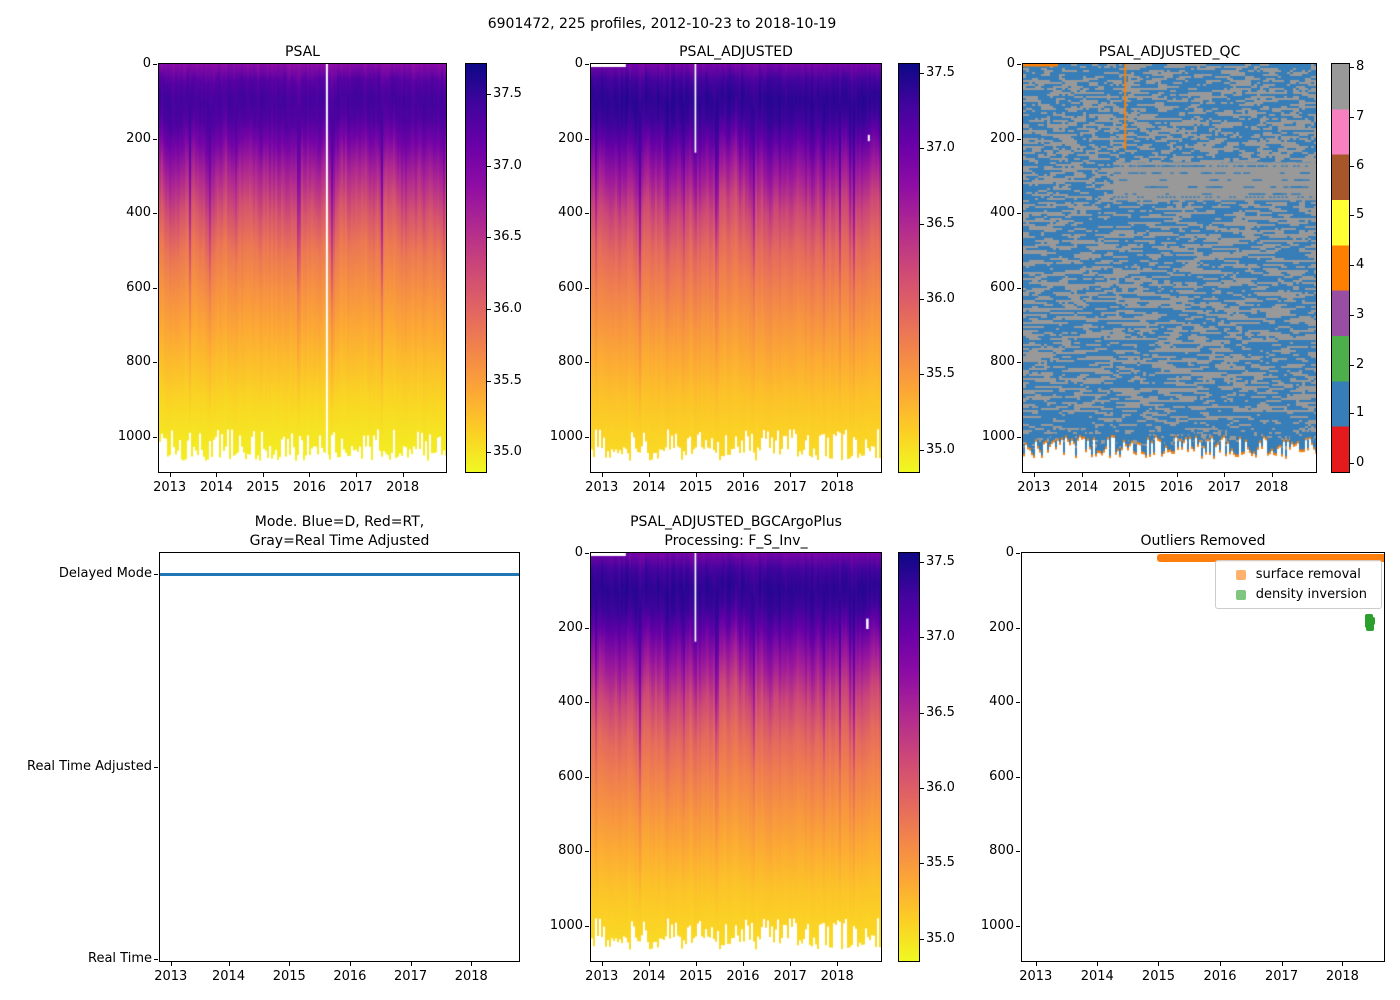 This screenshot has height=1000, width=1400. Describe the element at coordinates (339, 575) in the screenshot. I see `delayed-mode-line` at that location.